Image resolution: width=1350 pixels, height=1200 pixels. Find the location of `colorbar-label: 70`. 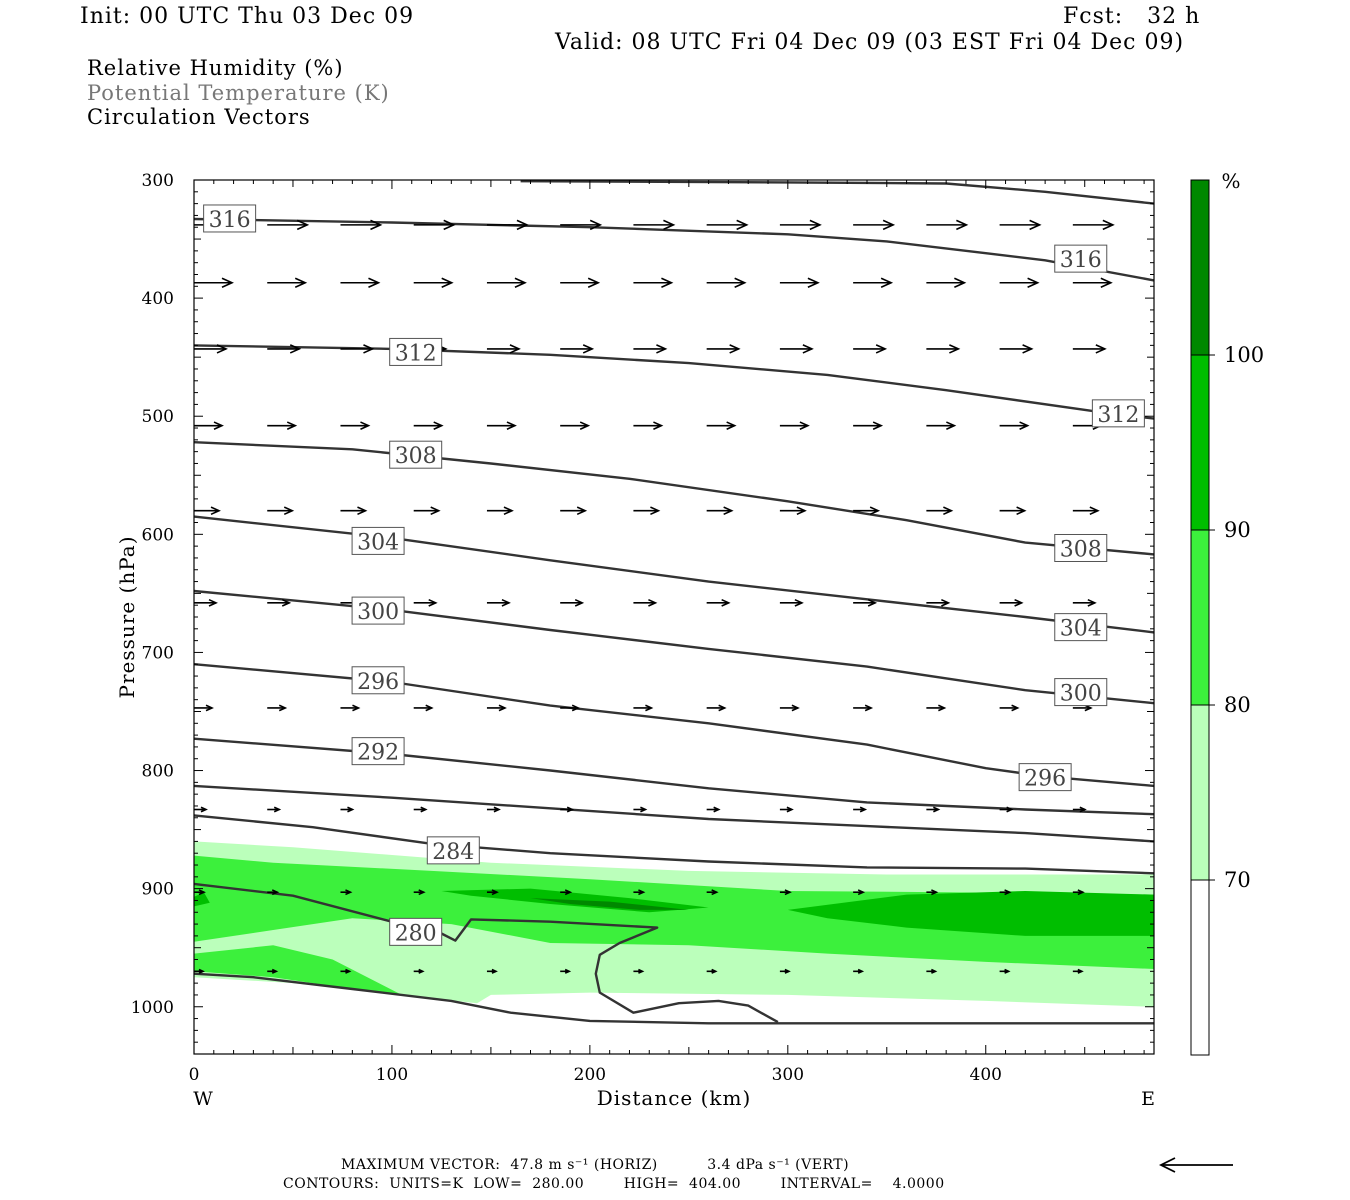

colorbar-label: 70 is located at coordinates (1237, 880).